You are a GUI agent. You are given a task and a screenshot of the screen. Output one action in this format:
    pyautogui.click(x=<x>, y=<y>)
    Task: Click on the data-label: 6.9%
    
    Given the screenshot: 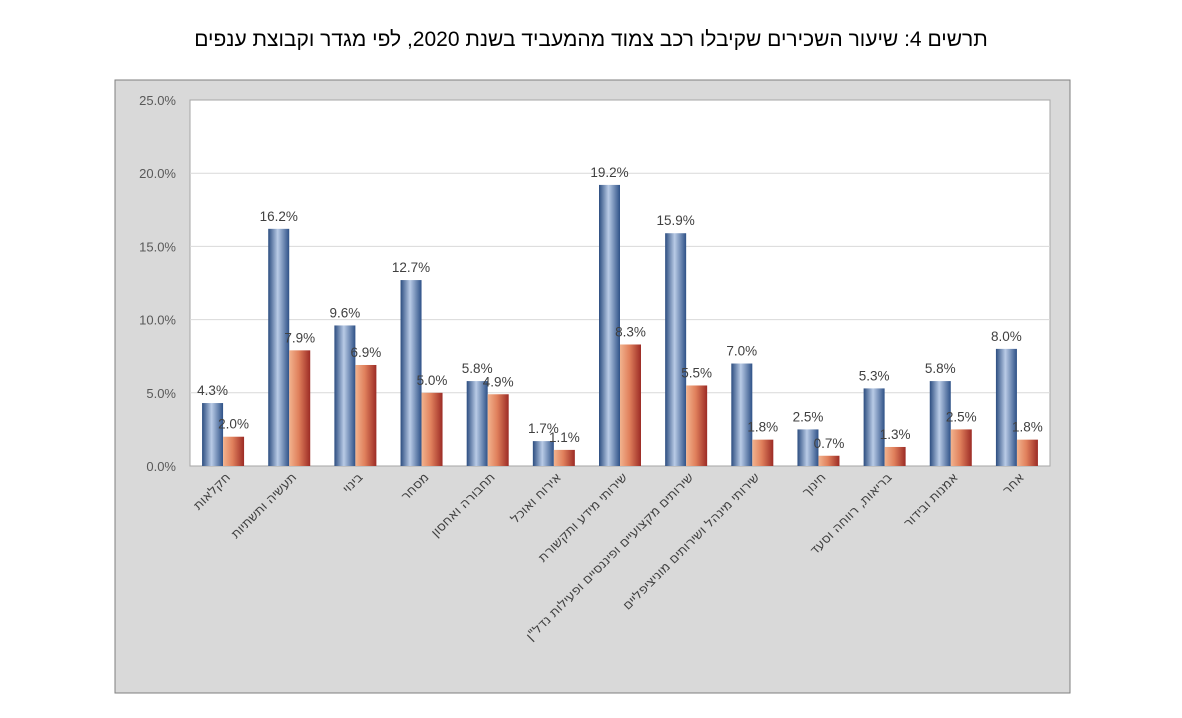 What is the action you would take?
    pyautogui.click(x=365, y=352)
    